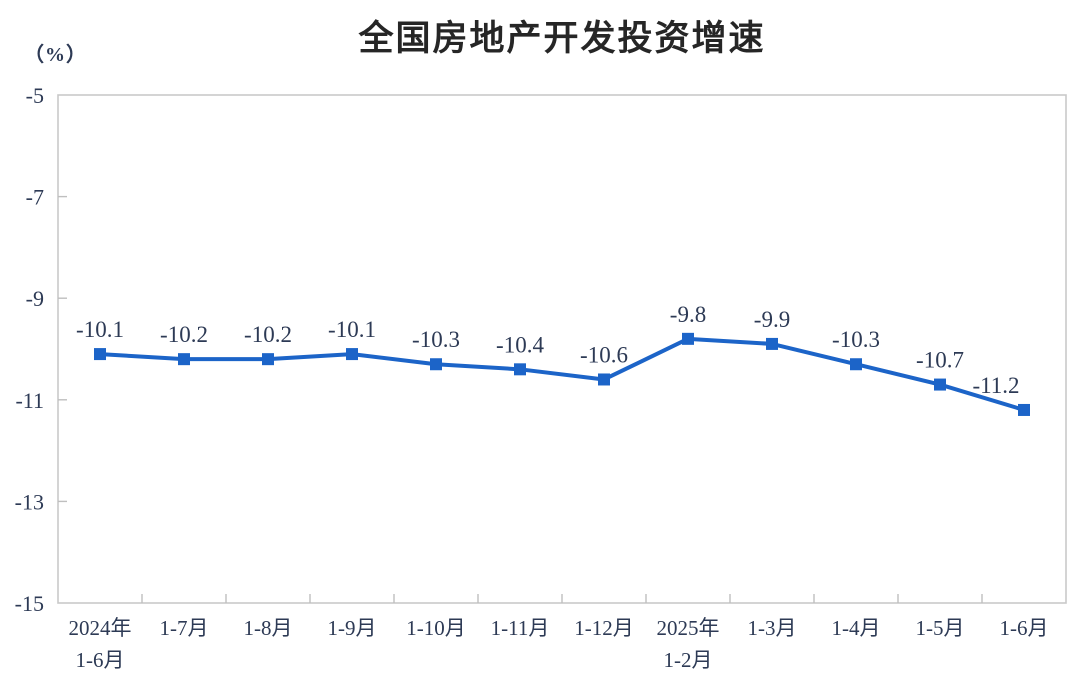  I want to click on data-series, so click(562, 374).